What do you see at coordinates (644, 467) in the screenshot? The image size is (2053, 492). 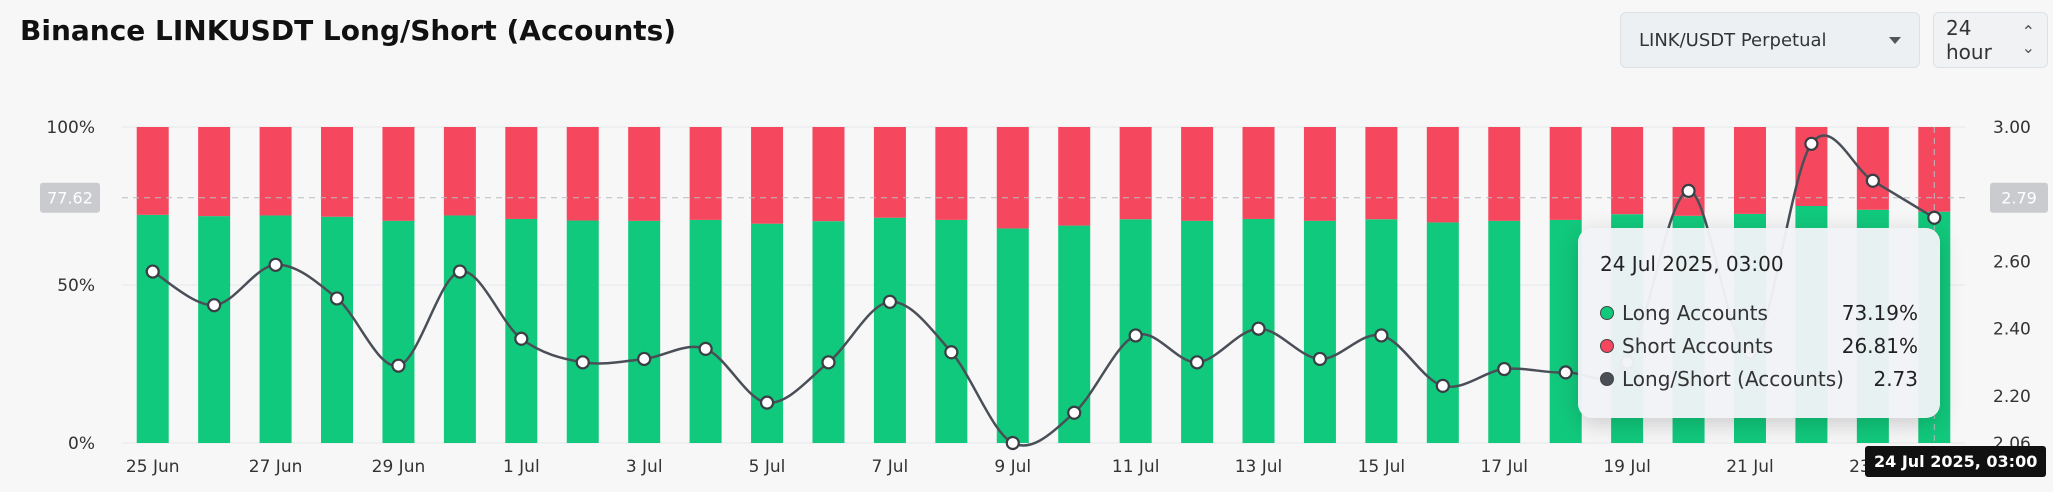 I see `x-tick: 3 Jul` at bounding box center [644, 467].